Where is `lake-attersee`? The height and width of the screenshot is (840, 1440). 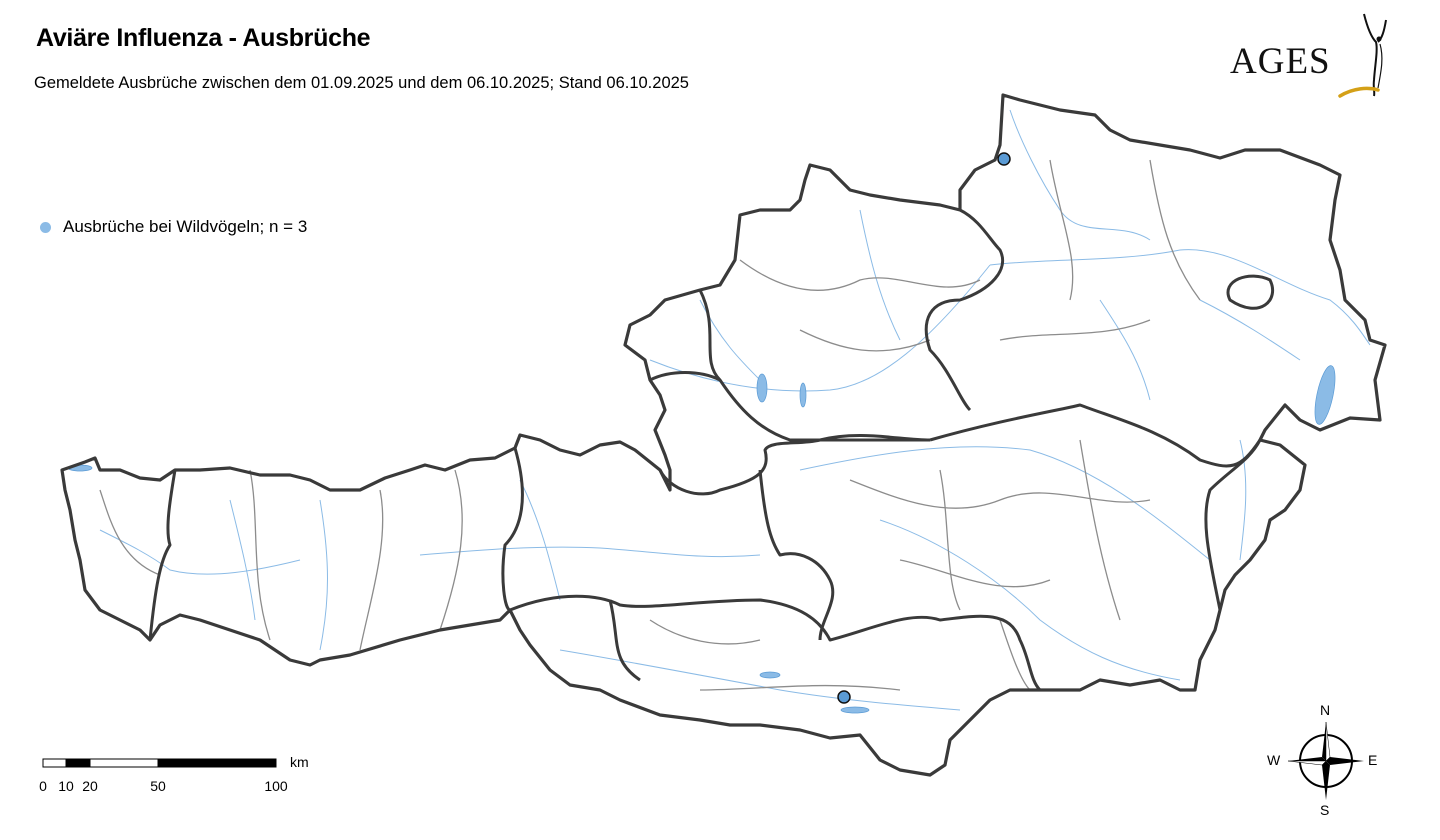
lake-attersee is located at coordinates (762, 388).